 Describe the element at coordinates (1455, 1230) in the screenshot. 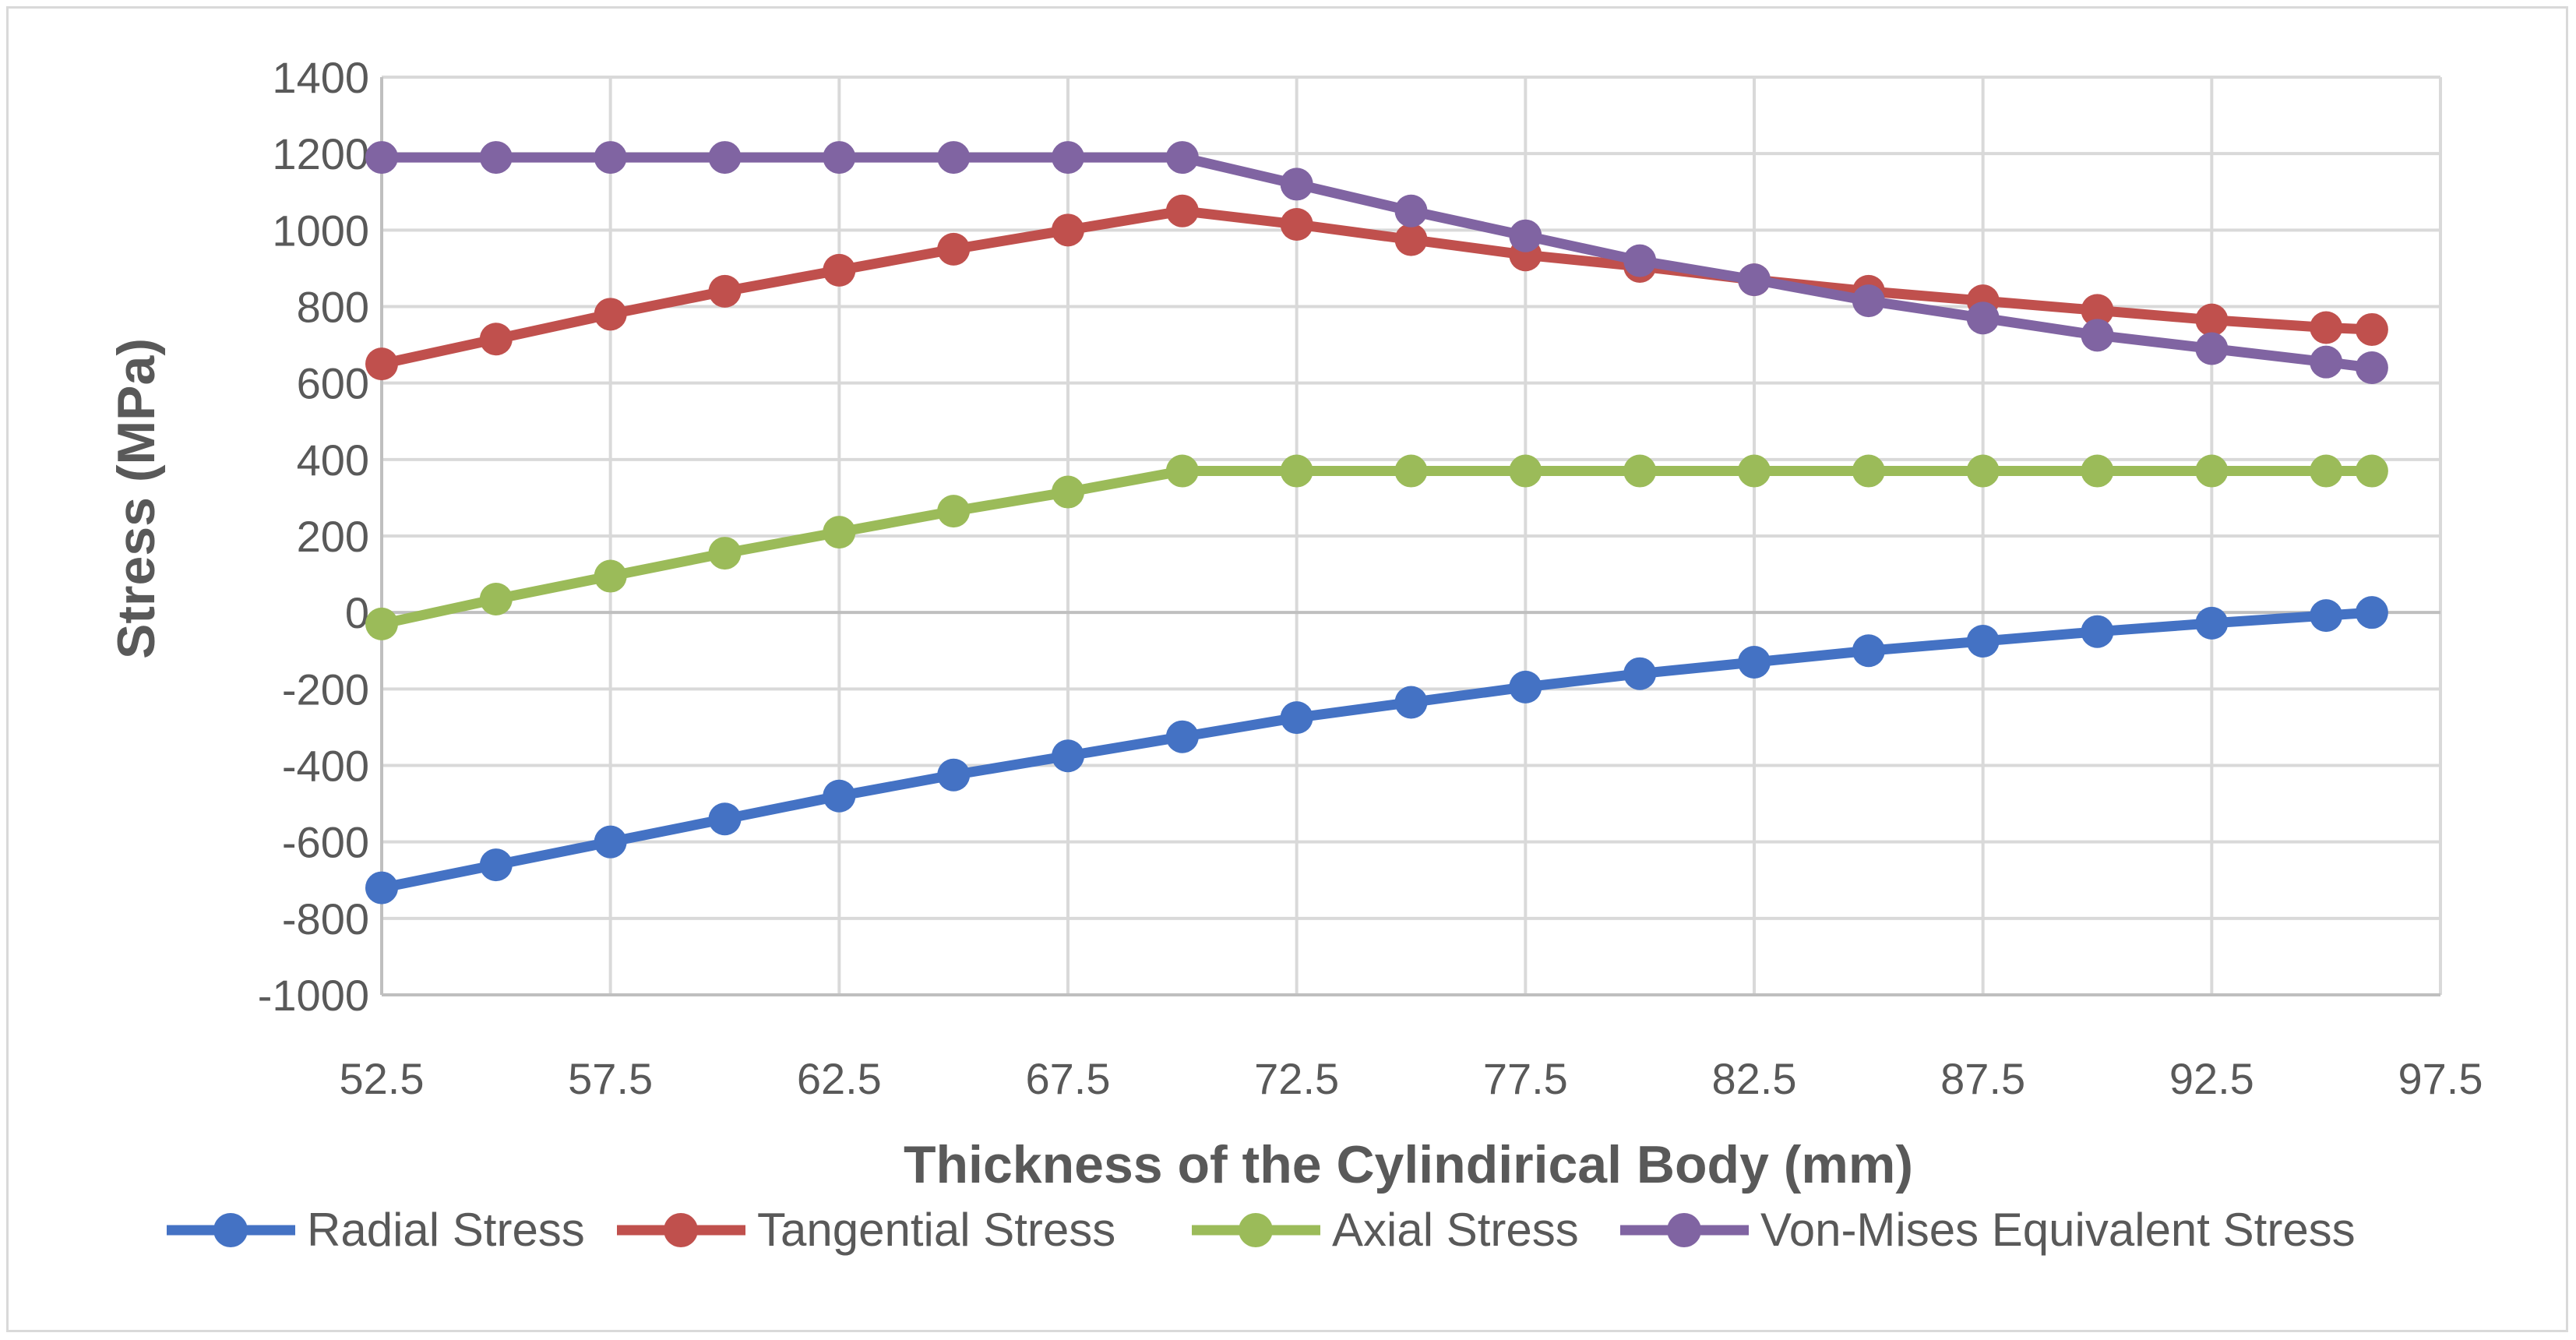

I see `legend-label: Axial Stress` at that location.